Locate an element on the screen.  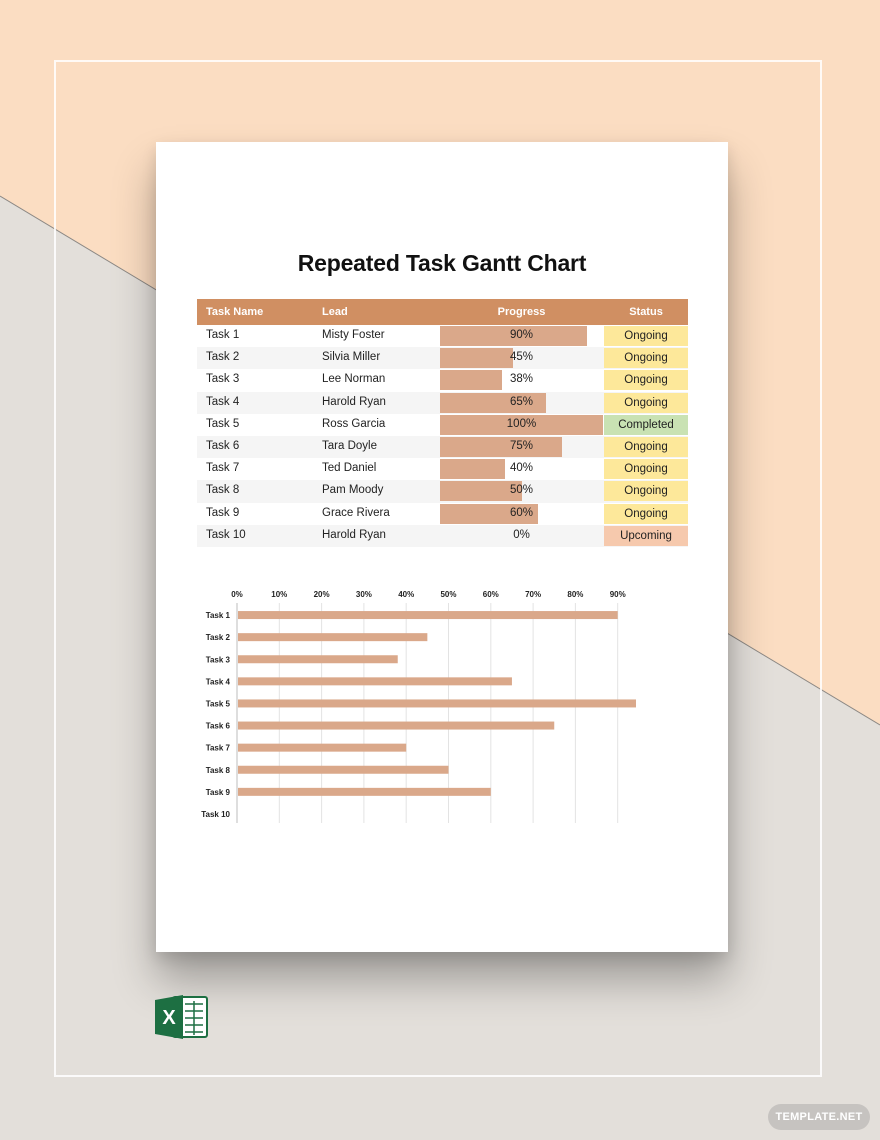
table-row: Task 1 Misty Foster 90% Ongoing is located at coordinates (442, 336).